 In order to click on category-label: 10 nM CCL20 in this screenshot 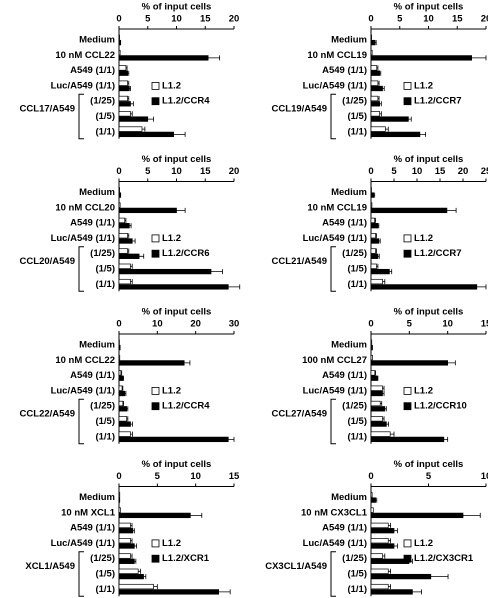, I will do `click(85, 207)`.